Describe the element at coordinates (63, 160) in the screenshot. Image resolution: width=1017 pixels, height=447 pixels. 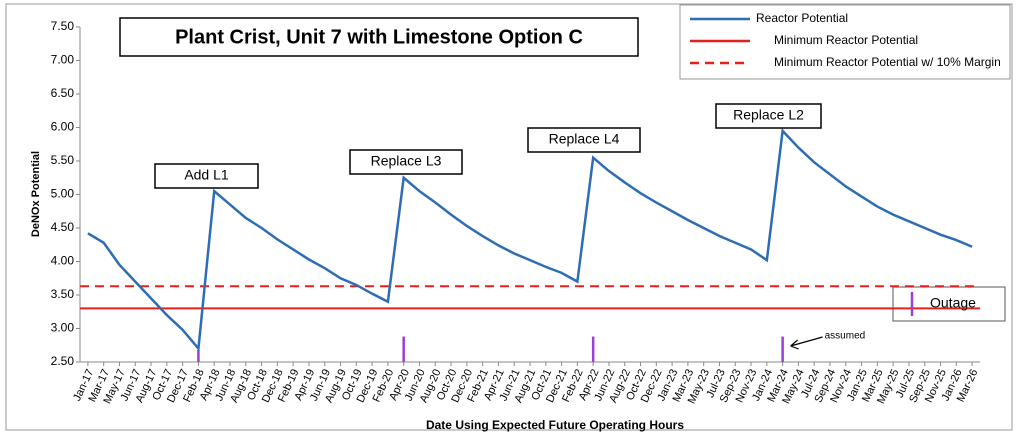
I see `y-tick-label: 5.50` at that location.